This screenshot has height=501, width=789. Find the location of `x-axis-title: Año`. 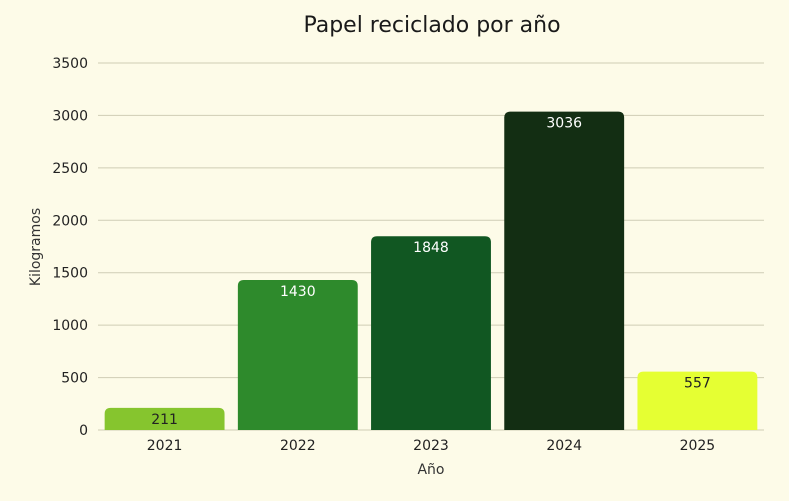

x-axis-title: Año is located at coordinates (430, 470).